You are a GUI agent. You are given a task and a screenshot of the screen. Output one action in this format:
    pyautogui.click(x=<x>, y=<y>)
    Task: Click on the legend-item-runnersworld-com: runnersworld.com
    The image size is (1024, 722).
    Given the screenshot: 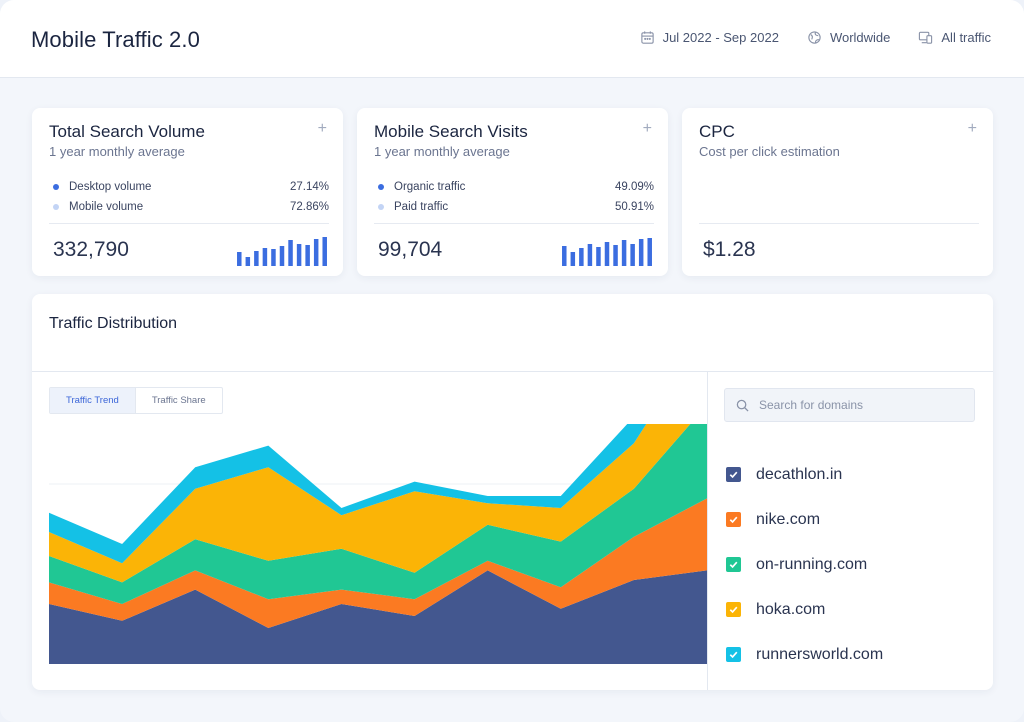 What is the action you would take?
    pyautogui.click(x=804, y=654)
    